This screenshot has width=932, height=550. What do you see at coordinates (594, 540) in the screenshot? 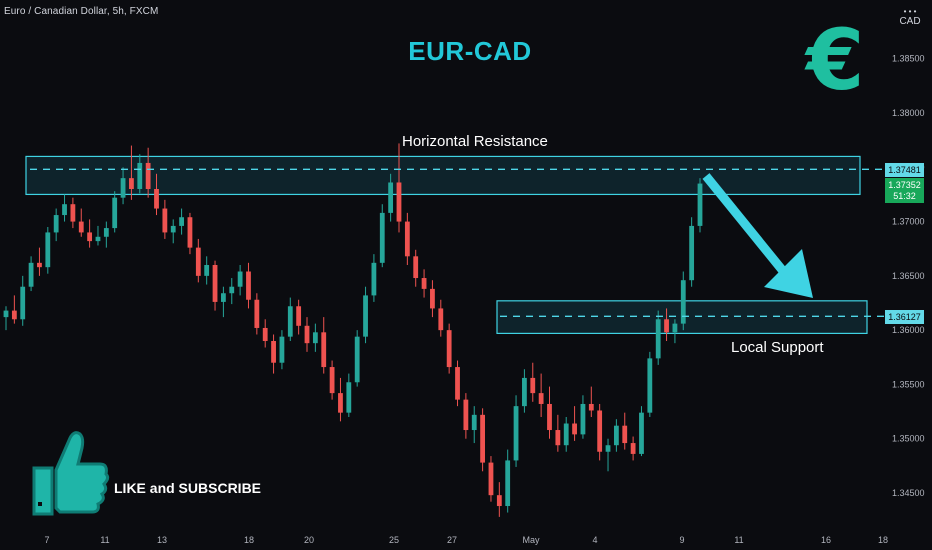
I see `x-tick-label: 4` at bounding box center [594, 540].